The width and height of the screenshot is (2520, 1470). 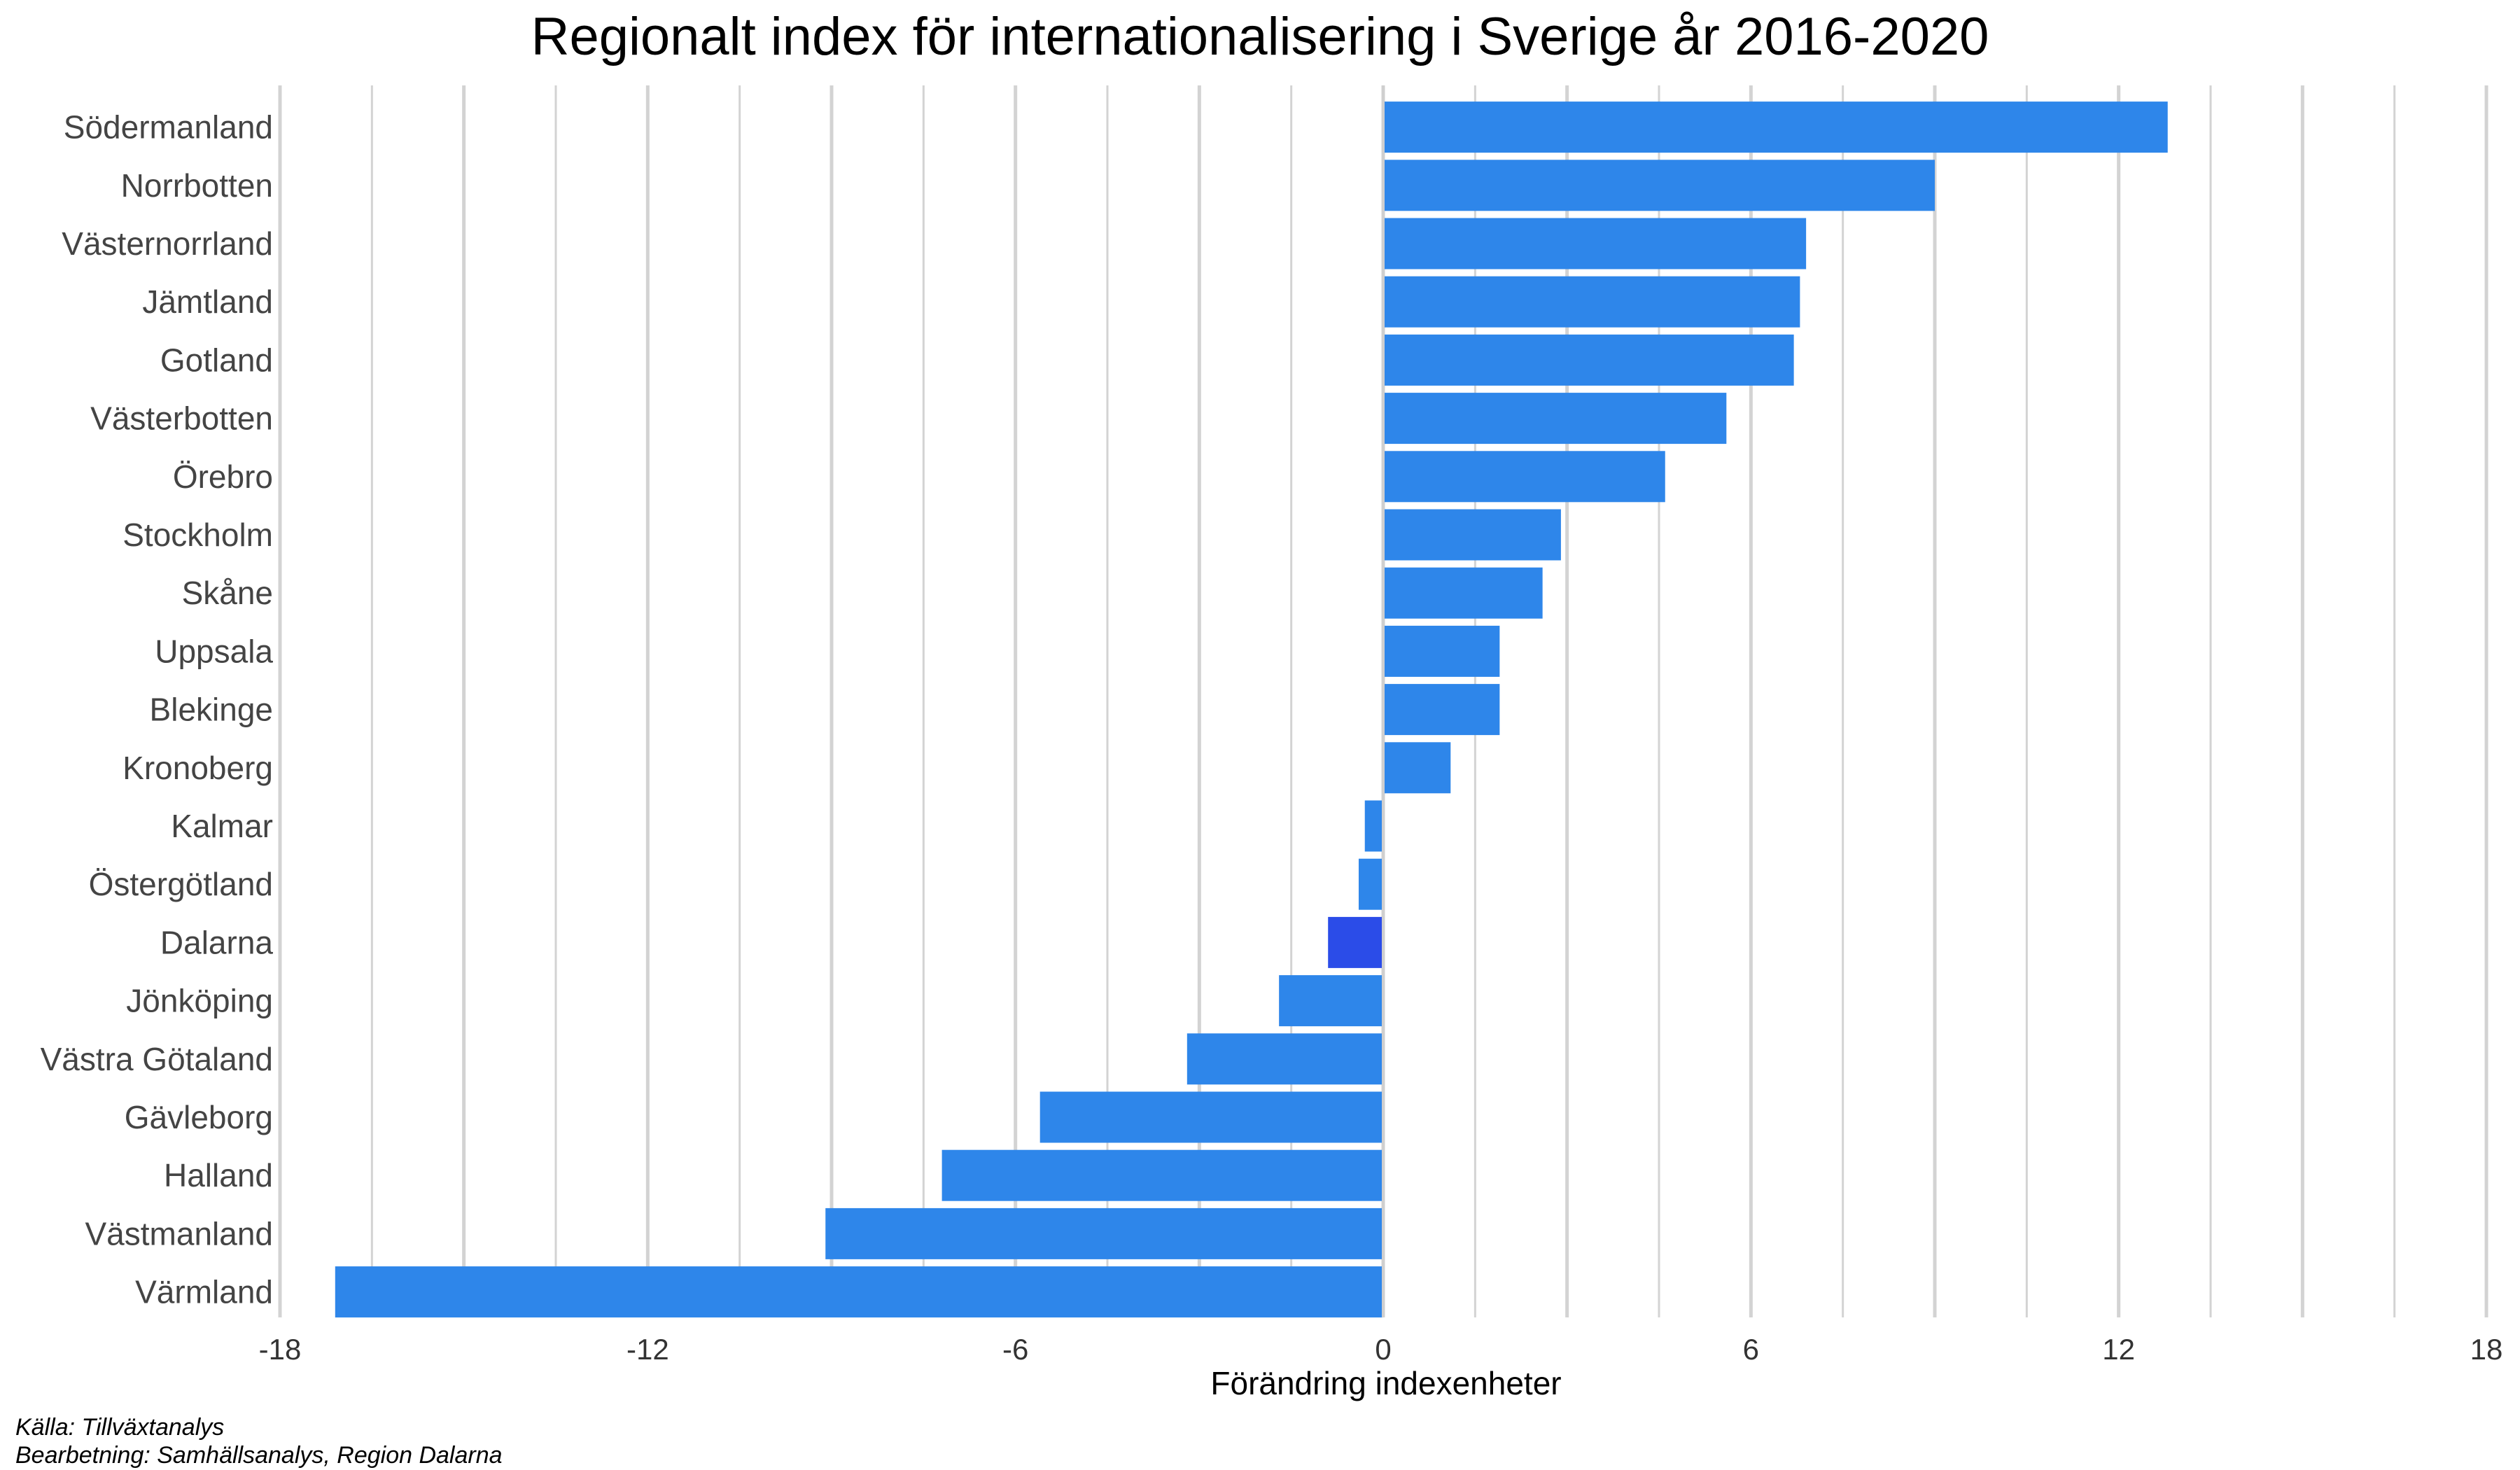 What do you see at coordinates (218, 1175) in the screenshot?
I see `category-label: Halland` at bounding box center [218, 1175].